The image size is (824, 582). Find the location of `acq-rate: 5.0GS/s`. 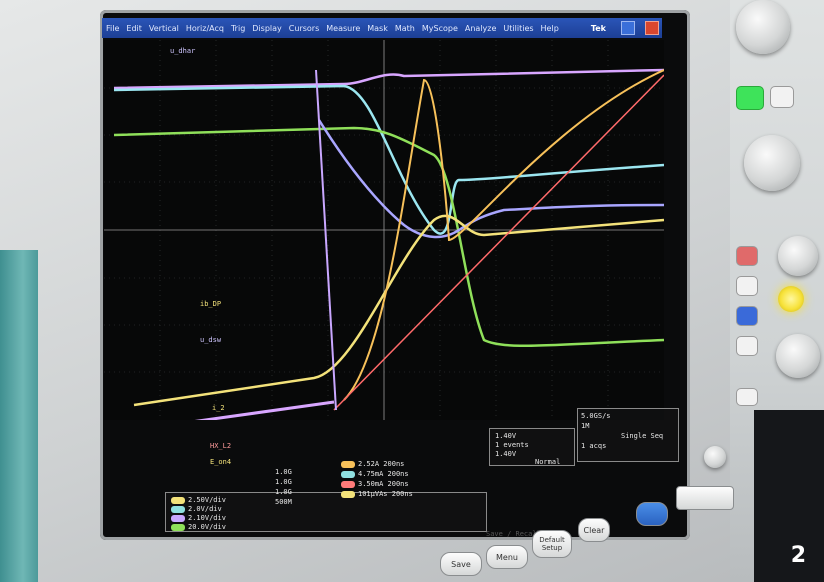

acq-rate: 5.0GS/s is located at coordinates (596, 416).